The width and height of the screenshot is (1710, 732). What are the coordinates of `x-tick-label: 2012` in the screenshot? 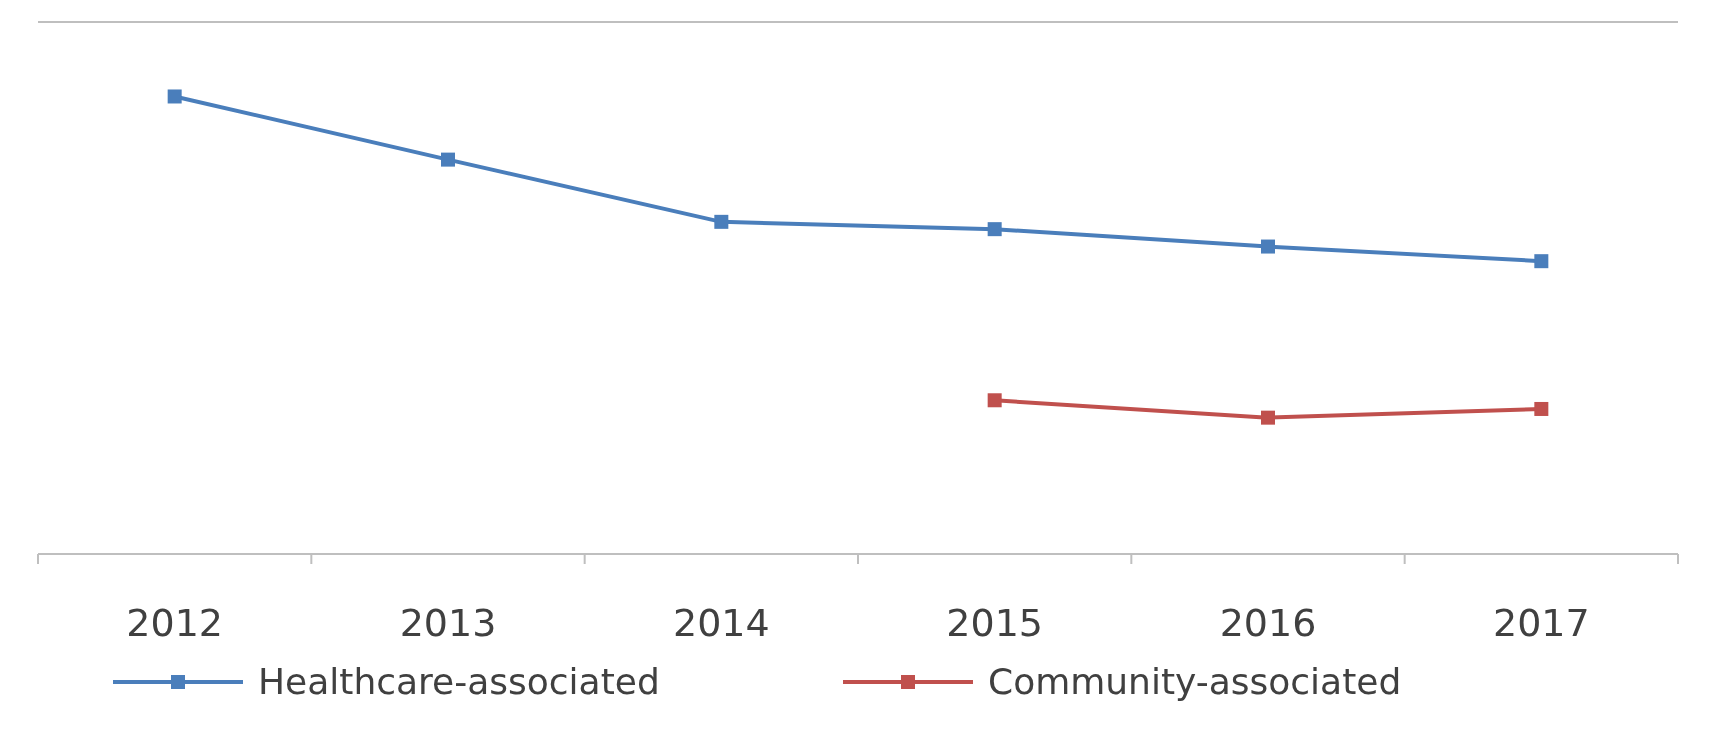 It's located at (175, 623).